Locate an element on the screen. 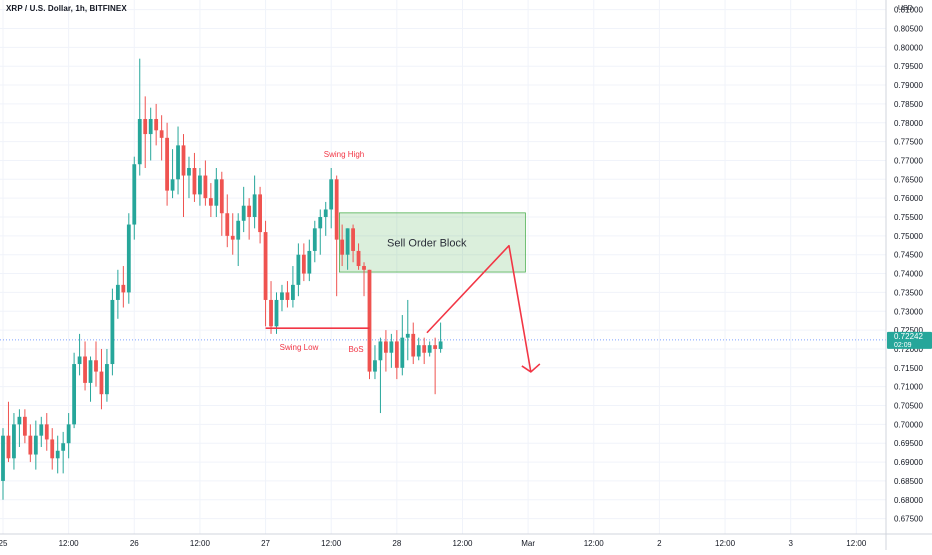 This screenshot has height=555, width=932. last-price-value: 0.72242 is located at coordinates (908, 336).